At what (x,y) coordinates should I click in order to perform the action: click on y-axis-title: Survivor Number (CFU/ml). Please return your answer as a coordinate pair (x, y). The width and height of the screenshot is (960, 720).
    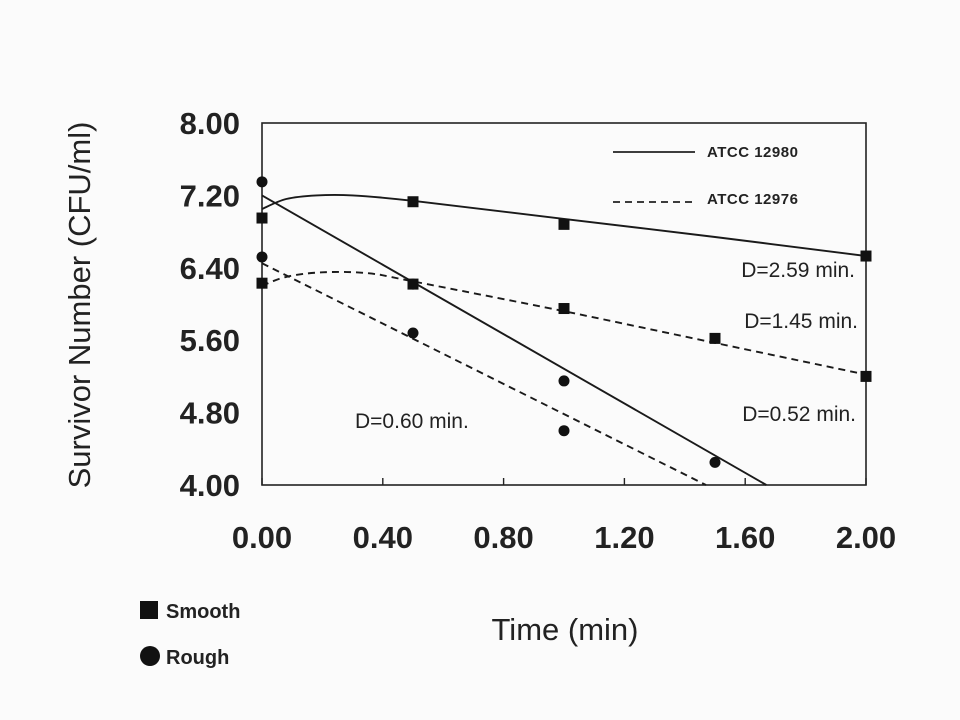
    Looking at the image, I should click on (79, 305).